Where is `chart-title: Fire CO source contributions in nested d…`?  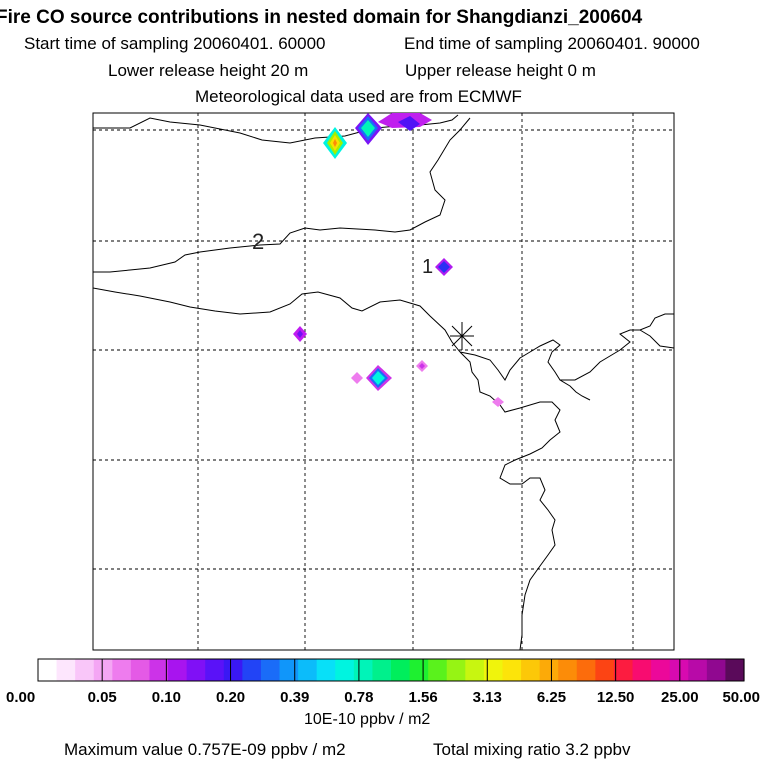
chart-title: Fire CO source contributions in nested d… is located at coordinates (321, 17).